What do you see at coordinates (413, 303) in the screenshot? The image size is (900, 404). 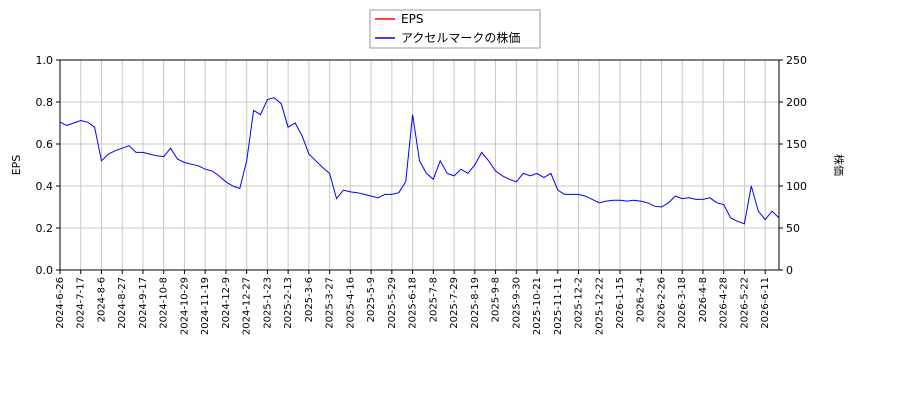 I see `x-tick-label: 2025-6-18` at bounding box center [413, 303].